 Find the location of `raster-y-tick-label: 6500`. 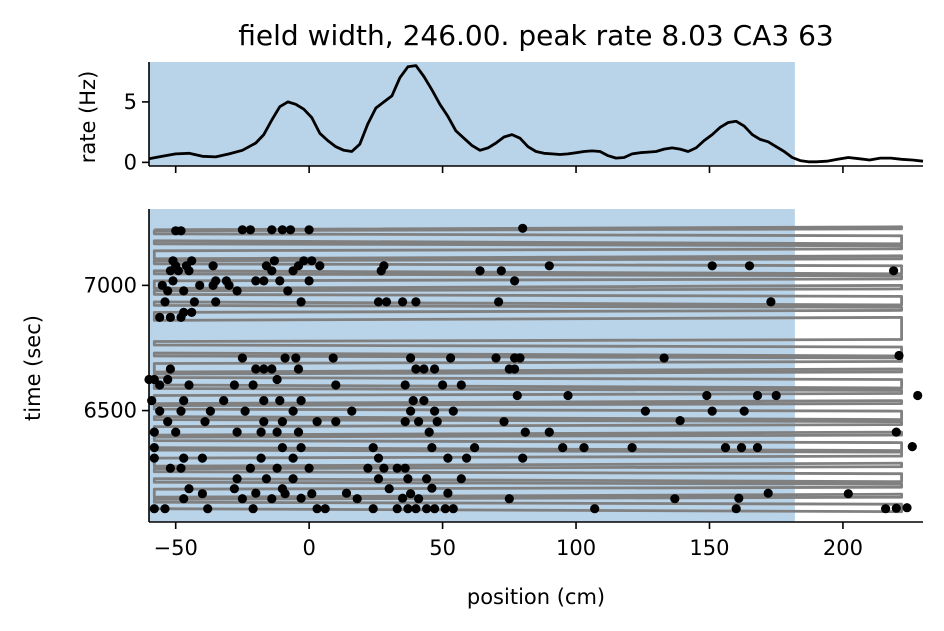

raster-y-tick-label: 6500 is located at coordinates (110, 411).